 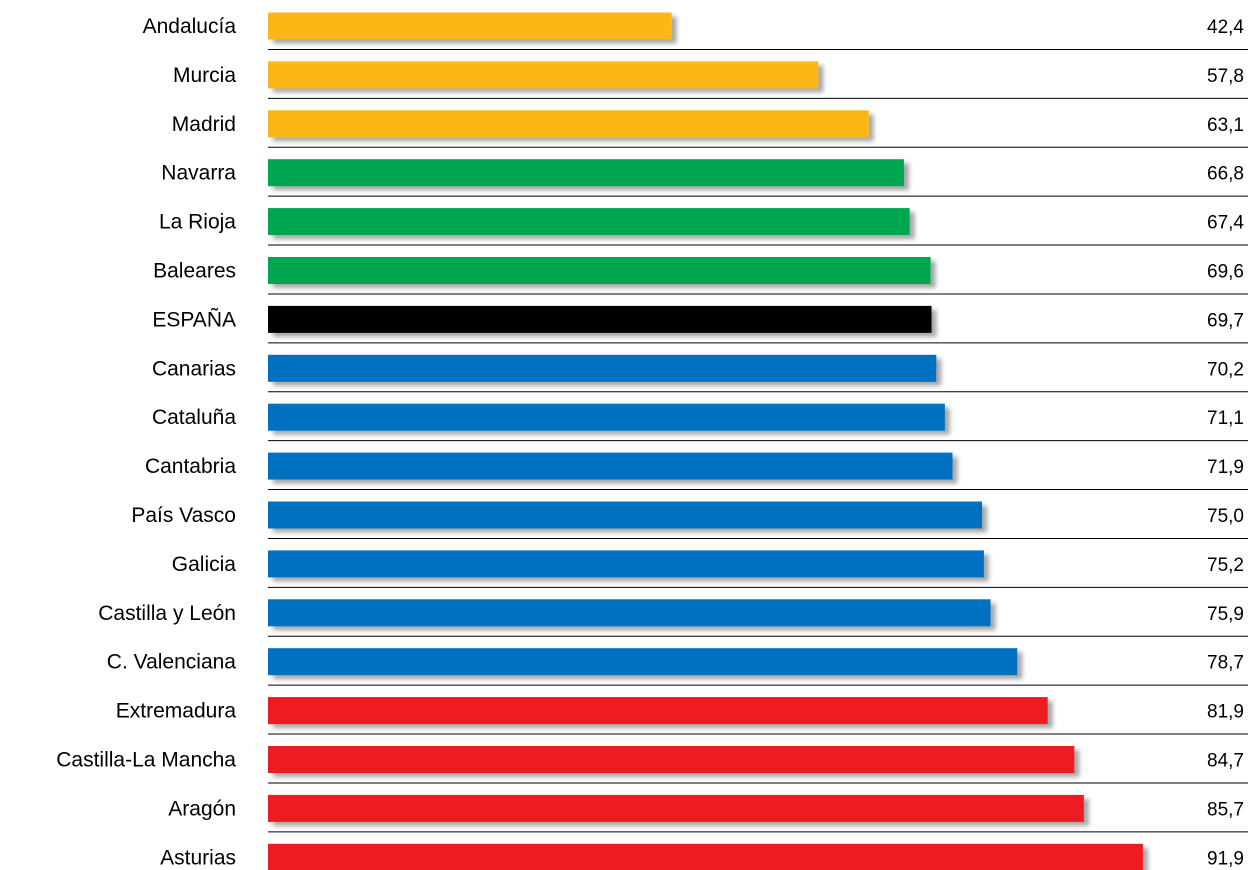 I want to click on value-label-murcia: 57,8, so click(x=1225, y=76).